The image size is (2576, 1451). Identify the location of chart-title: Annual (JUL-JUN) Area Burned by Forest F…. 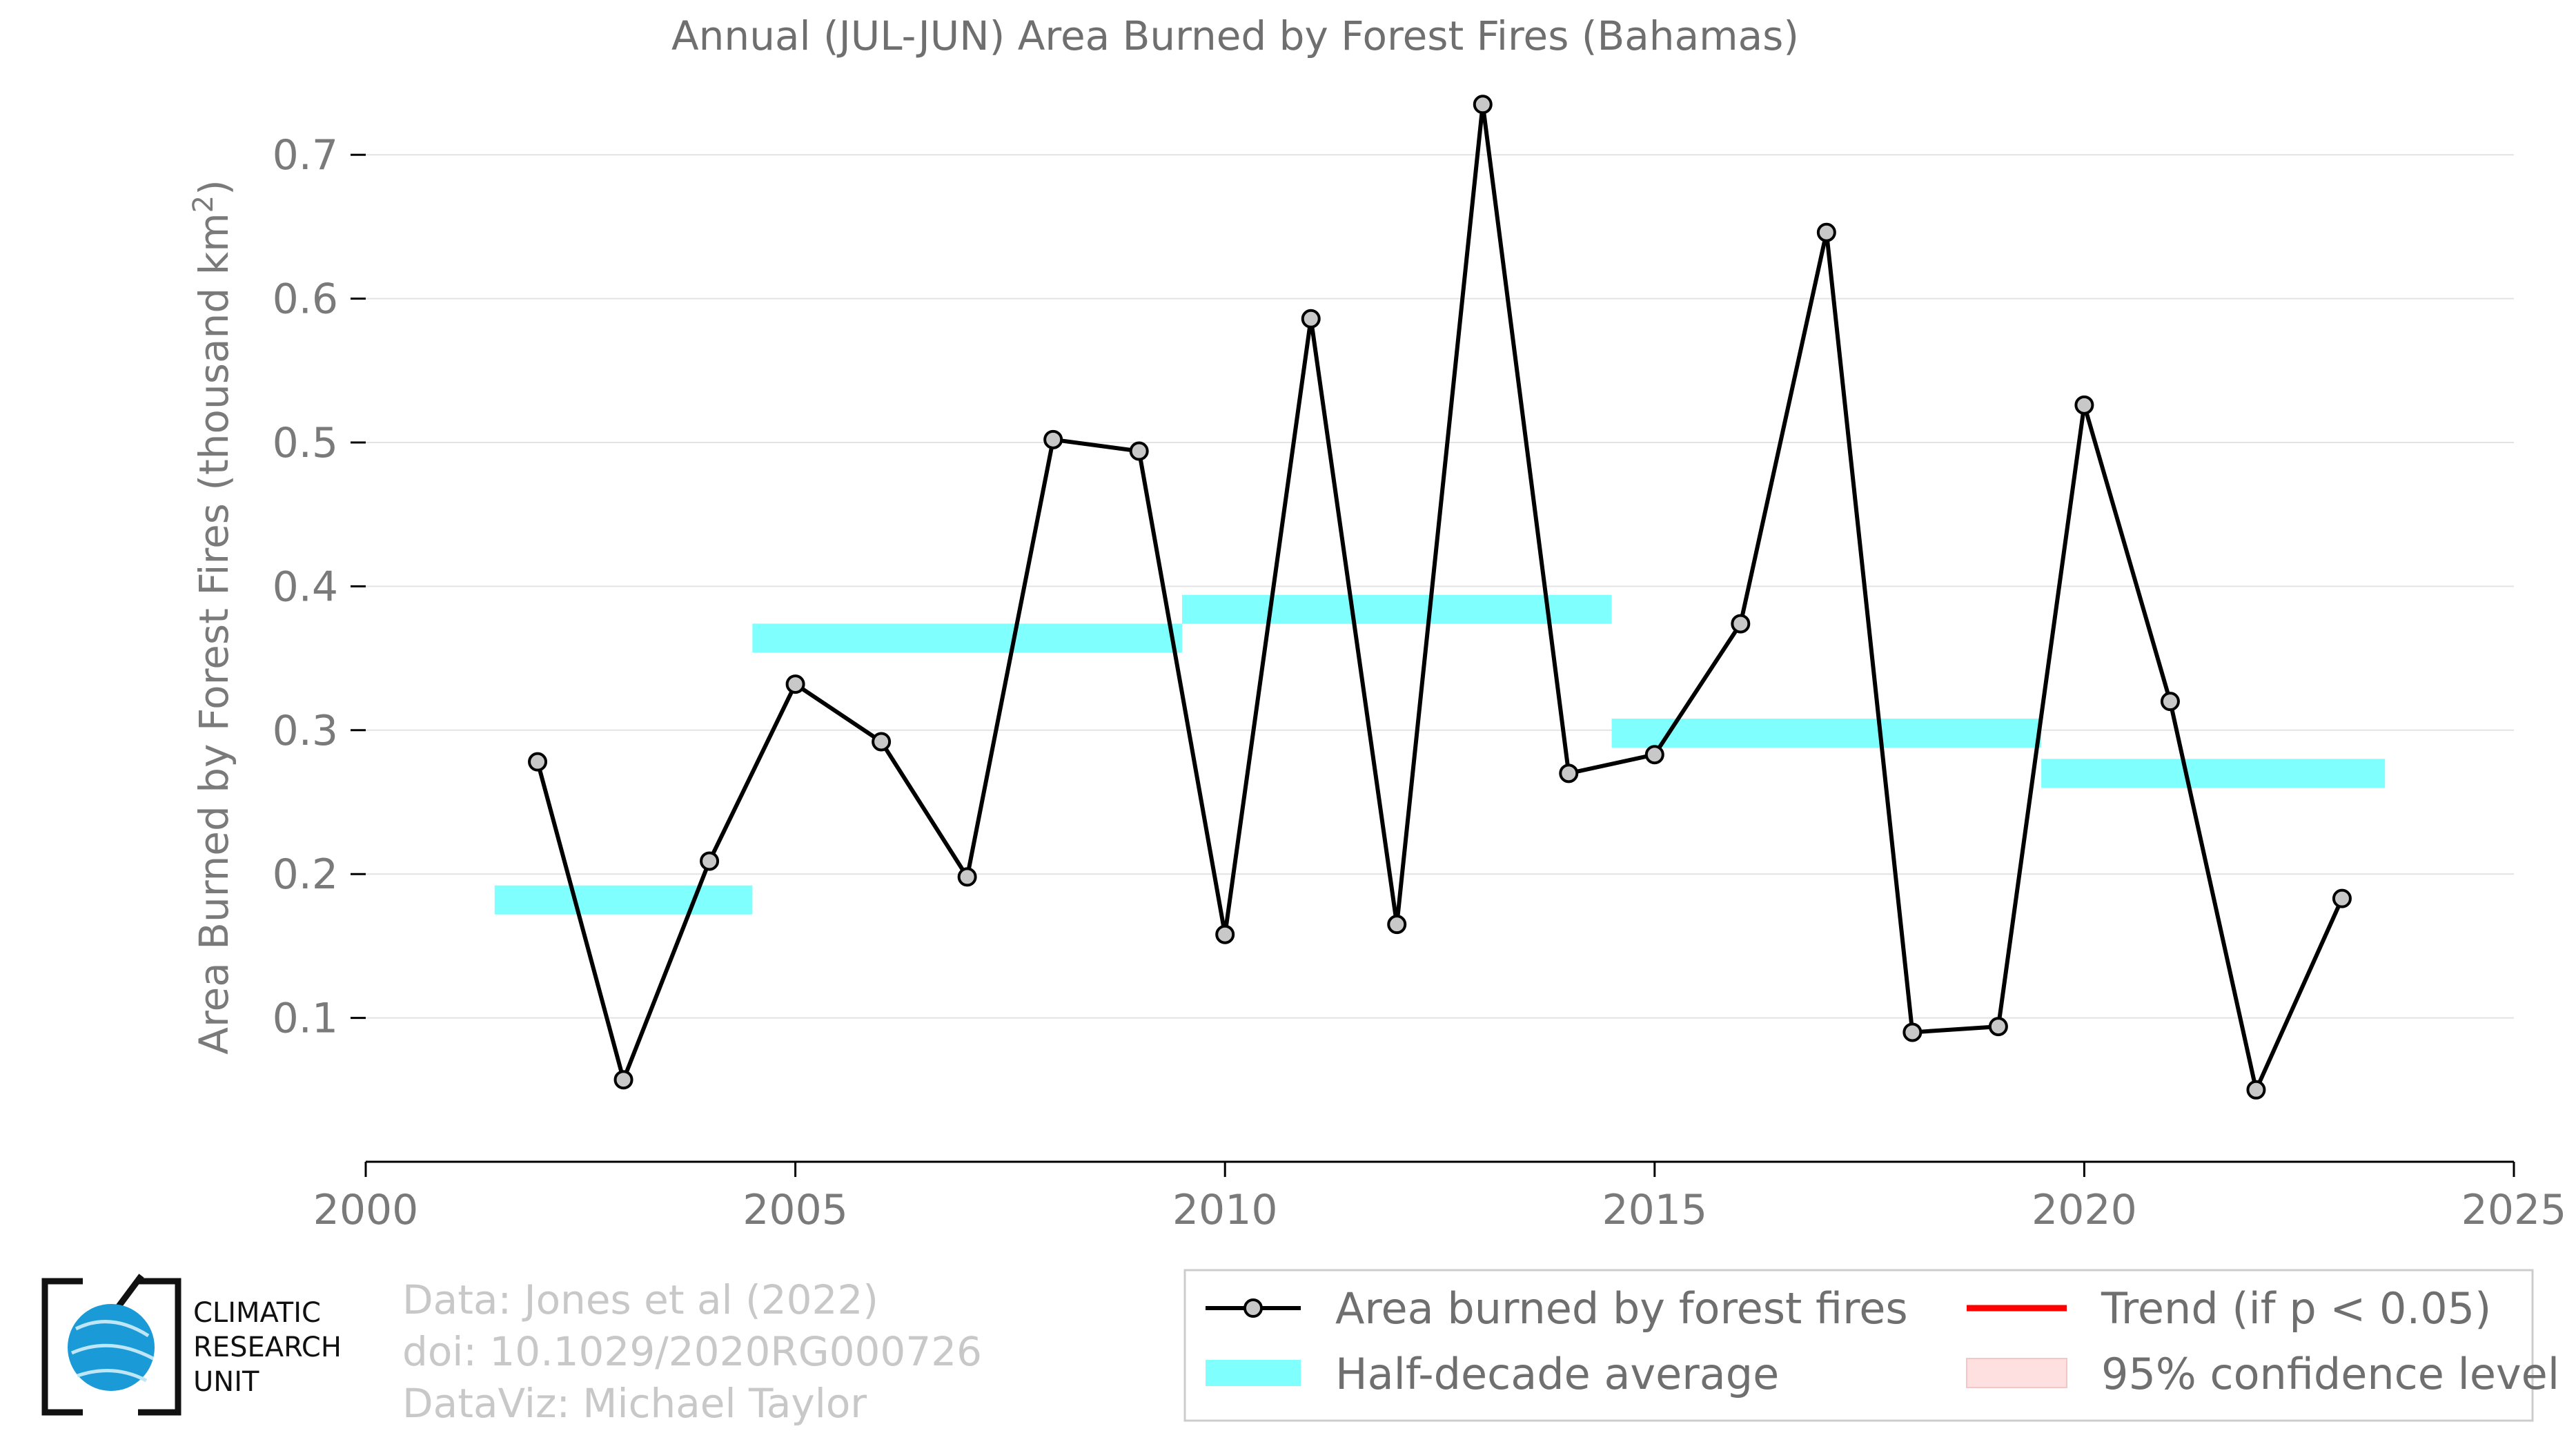
(1235, 35).